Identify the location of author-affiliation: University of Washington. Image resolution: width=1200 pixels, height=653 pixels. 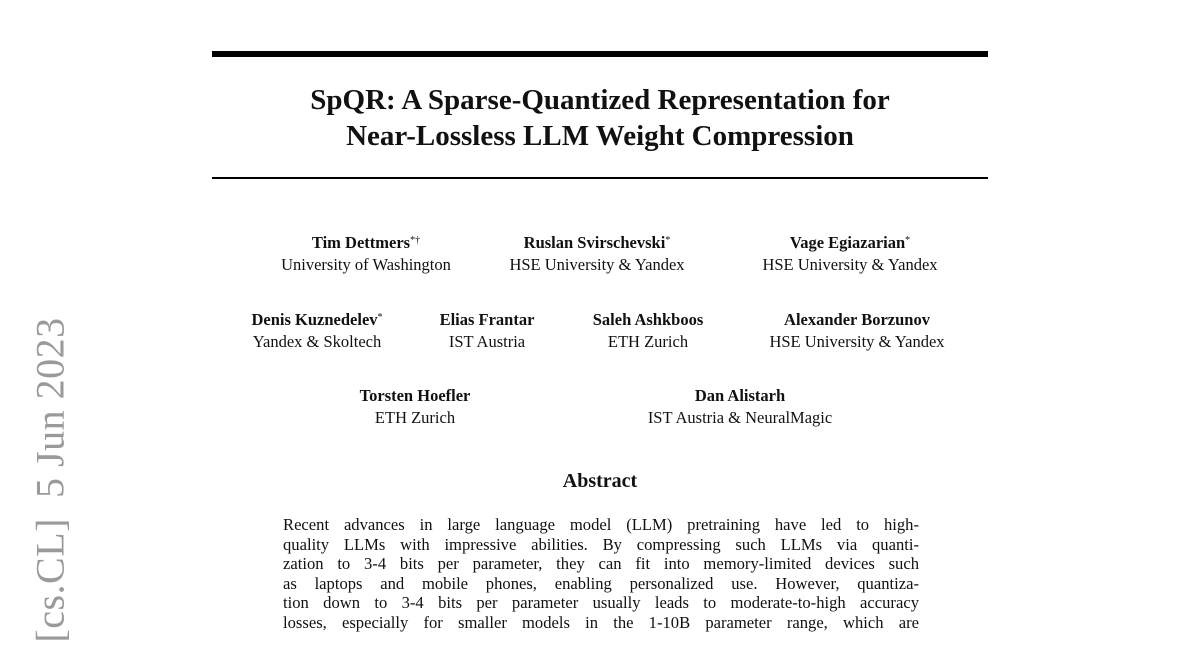
(366, 264).